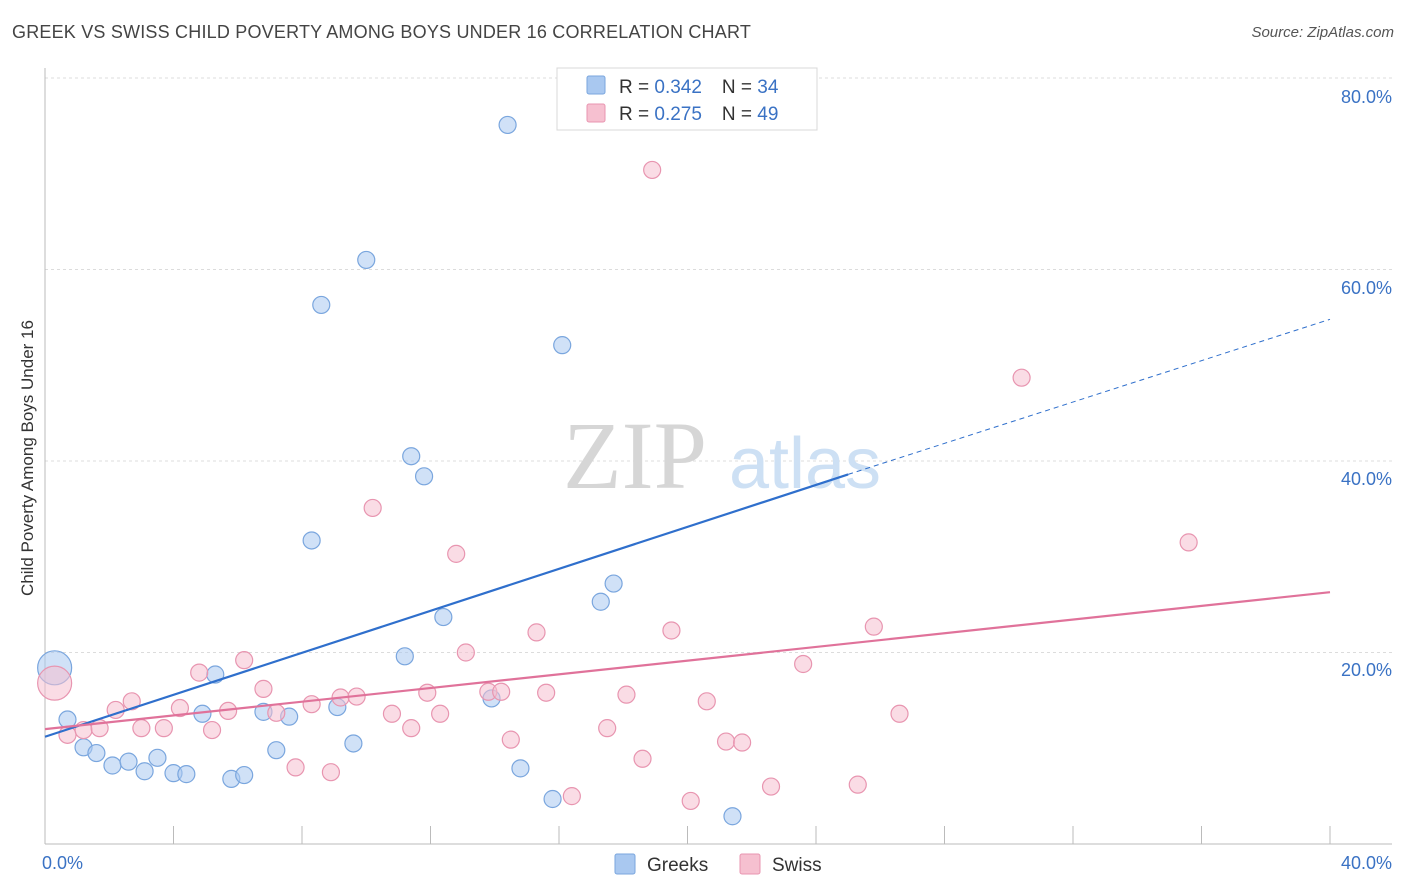  I want to click on legend-swatch-greeks, so click(596, 85).